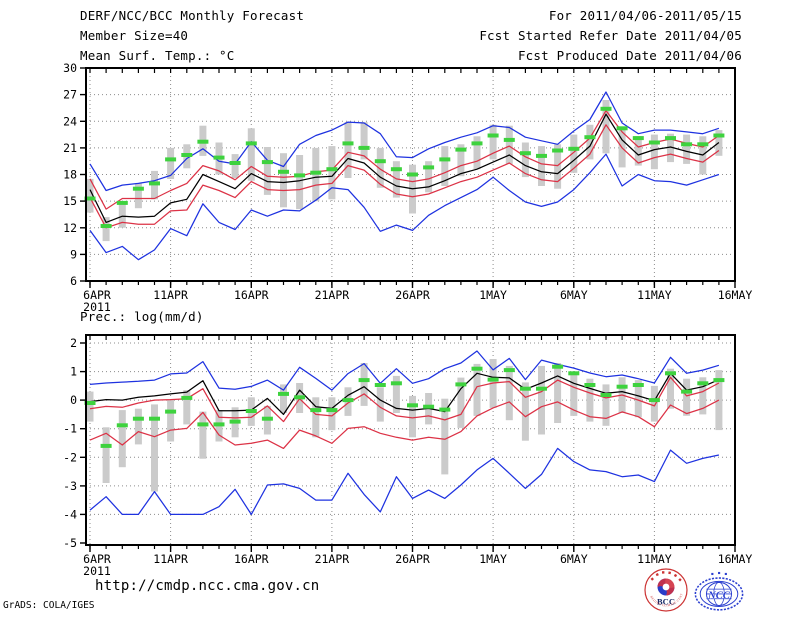  Describe the element at coordinates (70, 201) in the screenshot. I see `y-tick-label: 15` at that location.